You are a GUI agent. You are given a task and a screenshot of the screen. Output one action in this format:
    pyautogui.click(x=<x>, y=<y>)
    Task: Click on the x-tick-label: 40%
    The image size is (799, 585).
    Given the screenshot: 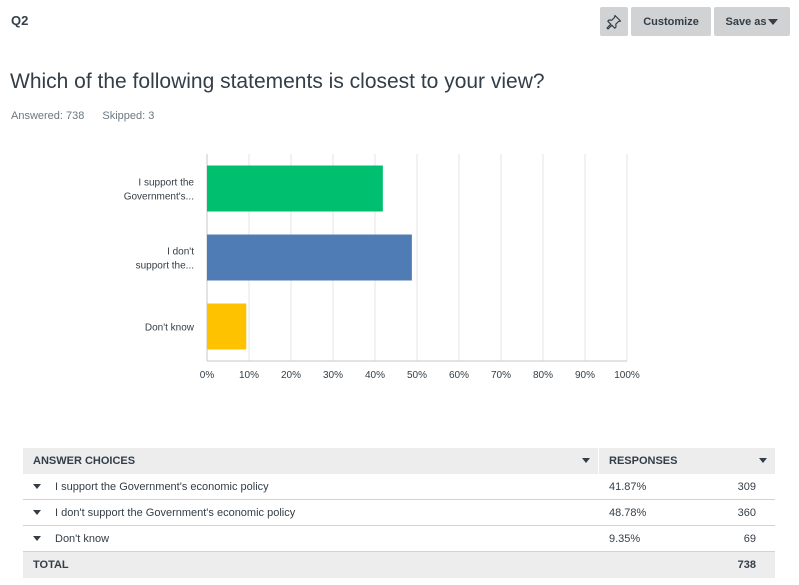 What is the action you would take?
    pyautogui.click(x=375, y=375)
    